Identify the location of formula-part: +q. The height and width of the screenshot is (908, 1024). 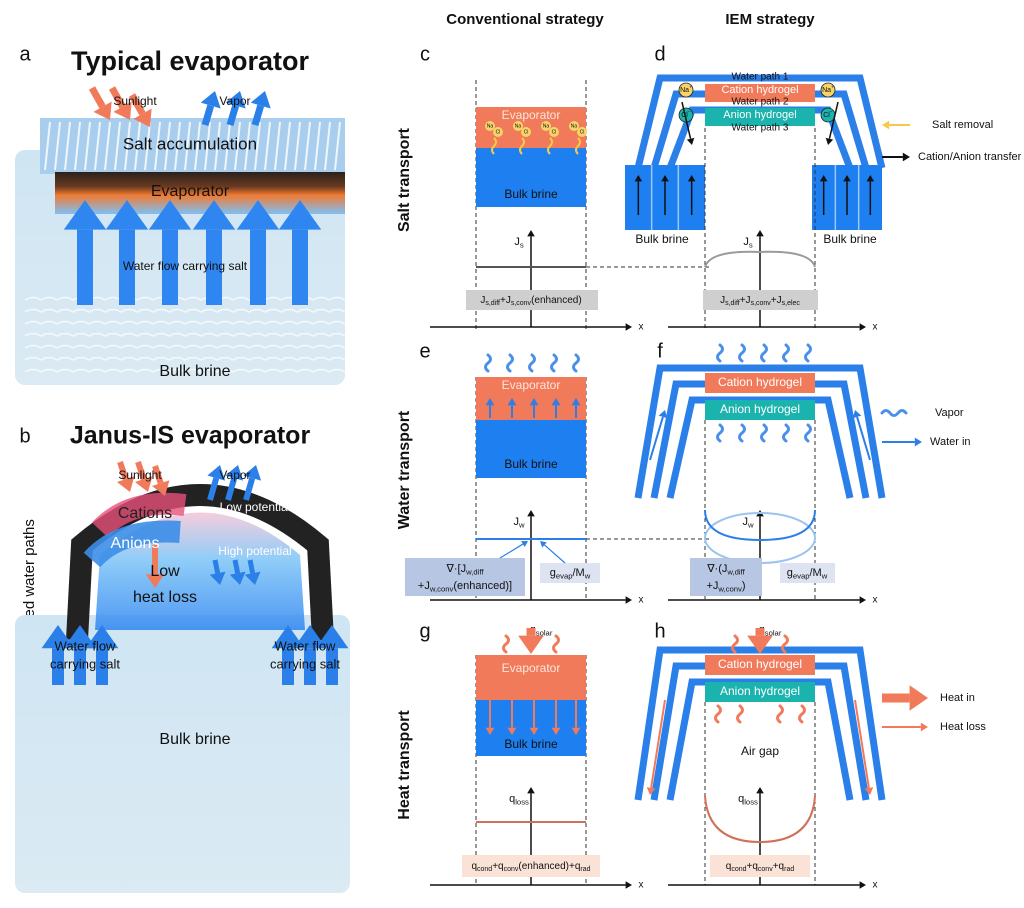
(497, 866).